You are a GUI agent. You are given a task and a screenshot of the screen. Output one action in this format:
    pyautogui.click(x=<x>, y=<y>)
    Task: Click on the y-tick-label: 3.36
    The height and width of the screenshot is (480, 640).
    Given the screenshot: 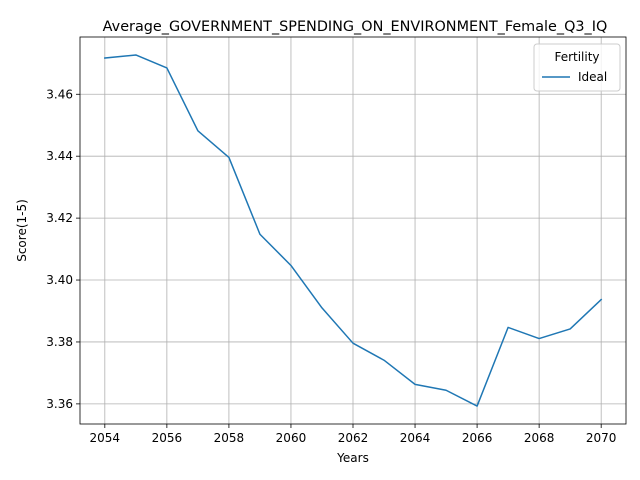 What is the action you would take?
    pyautogui.click(x=59, y=404)
    